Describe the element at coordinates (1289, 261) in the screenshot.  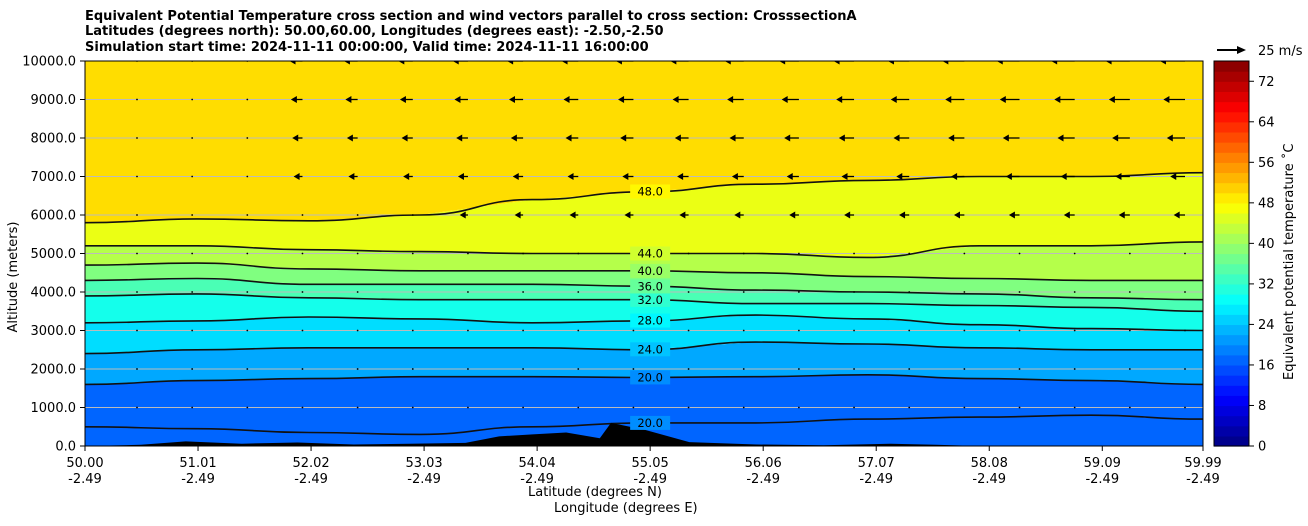
I see `colorbar-label: Equivalent potential temperature ˚C` at that location.